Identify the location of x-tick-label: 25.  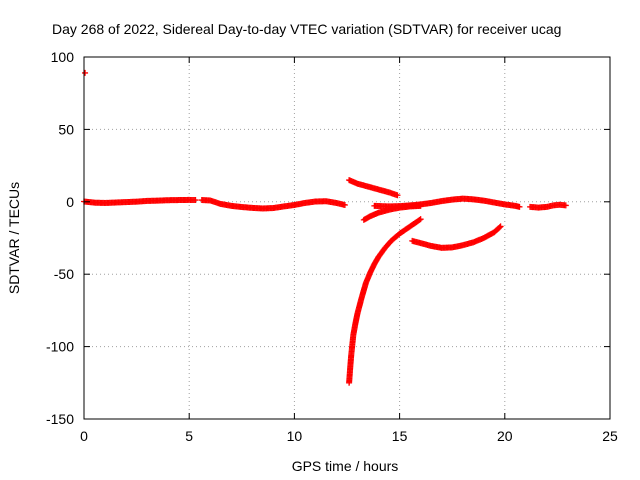
(610, 436).